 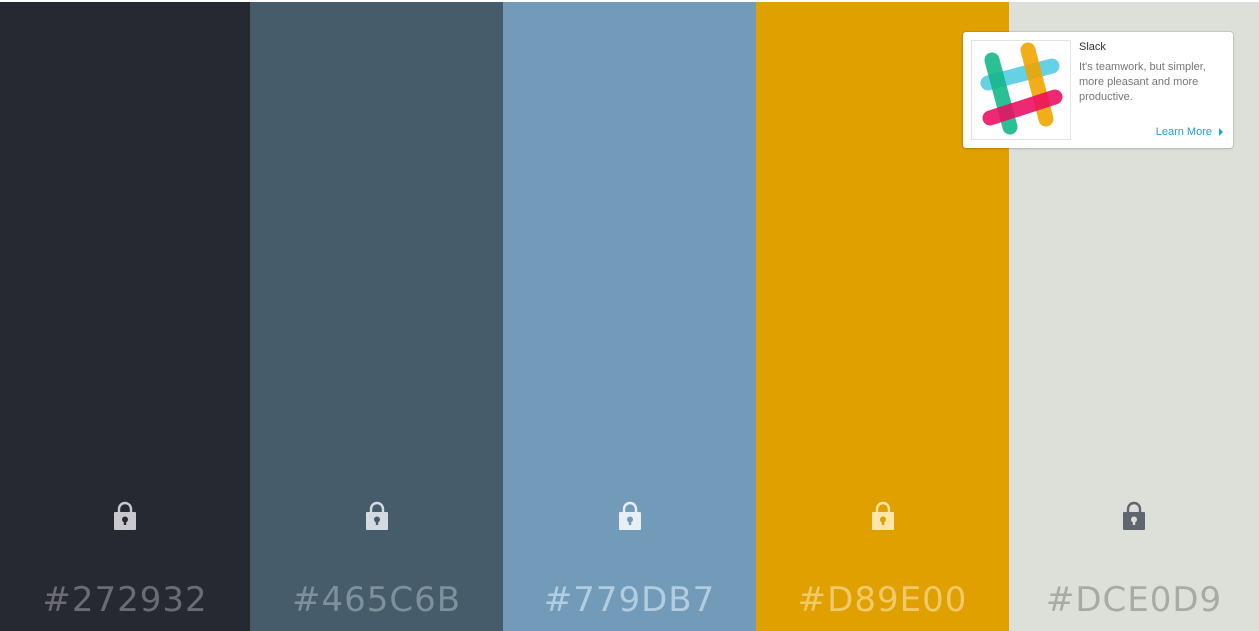 I want to click on learn-more-link: Learn More, so click(x=1189, y=132).